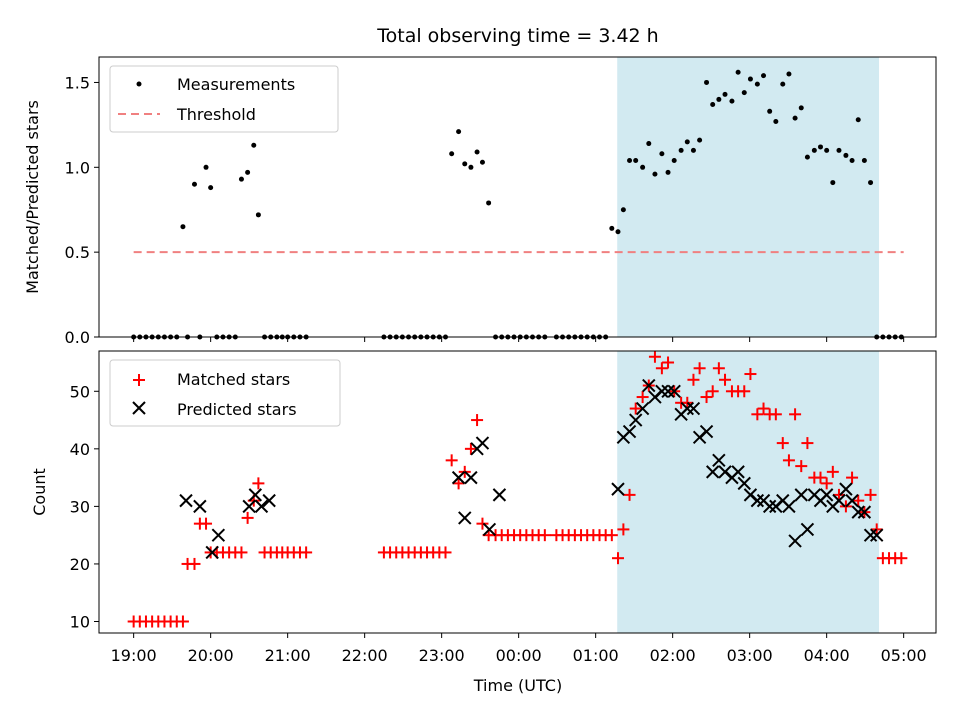 The height and width of the screenshot is (720, 960). What do you see at coordinates (39, 492) in the screenshot?
I see `bottom-y-axis-label: Count` at bounding box center [39, 492].